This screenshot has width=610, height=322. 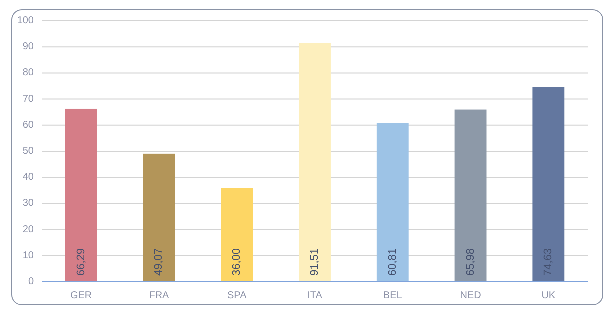 I want to click on y-tick-label: 70, so click(x=28, y=99).